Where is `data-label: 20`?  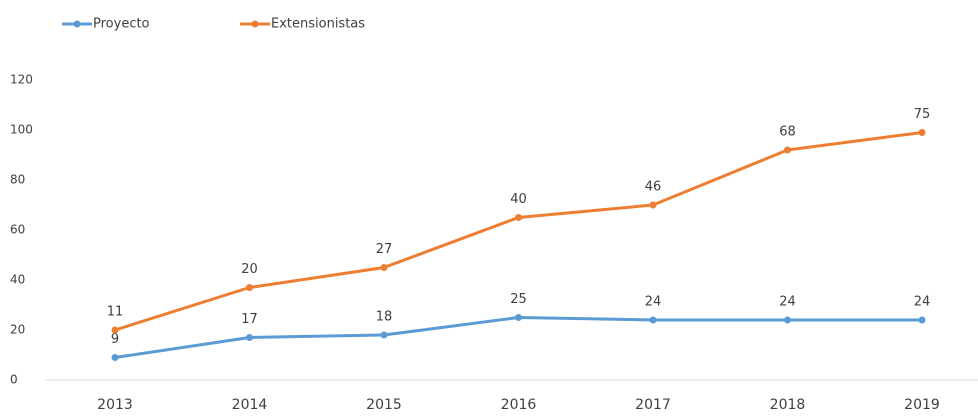 data-label: 20 is located at coordinates (249, 269).